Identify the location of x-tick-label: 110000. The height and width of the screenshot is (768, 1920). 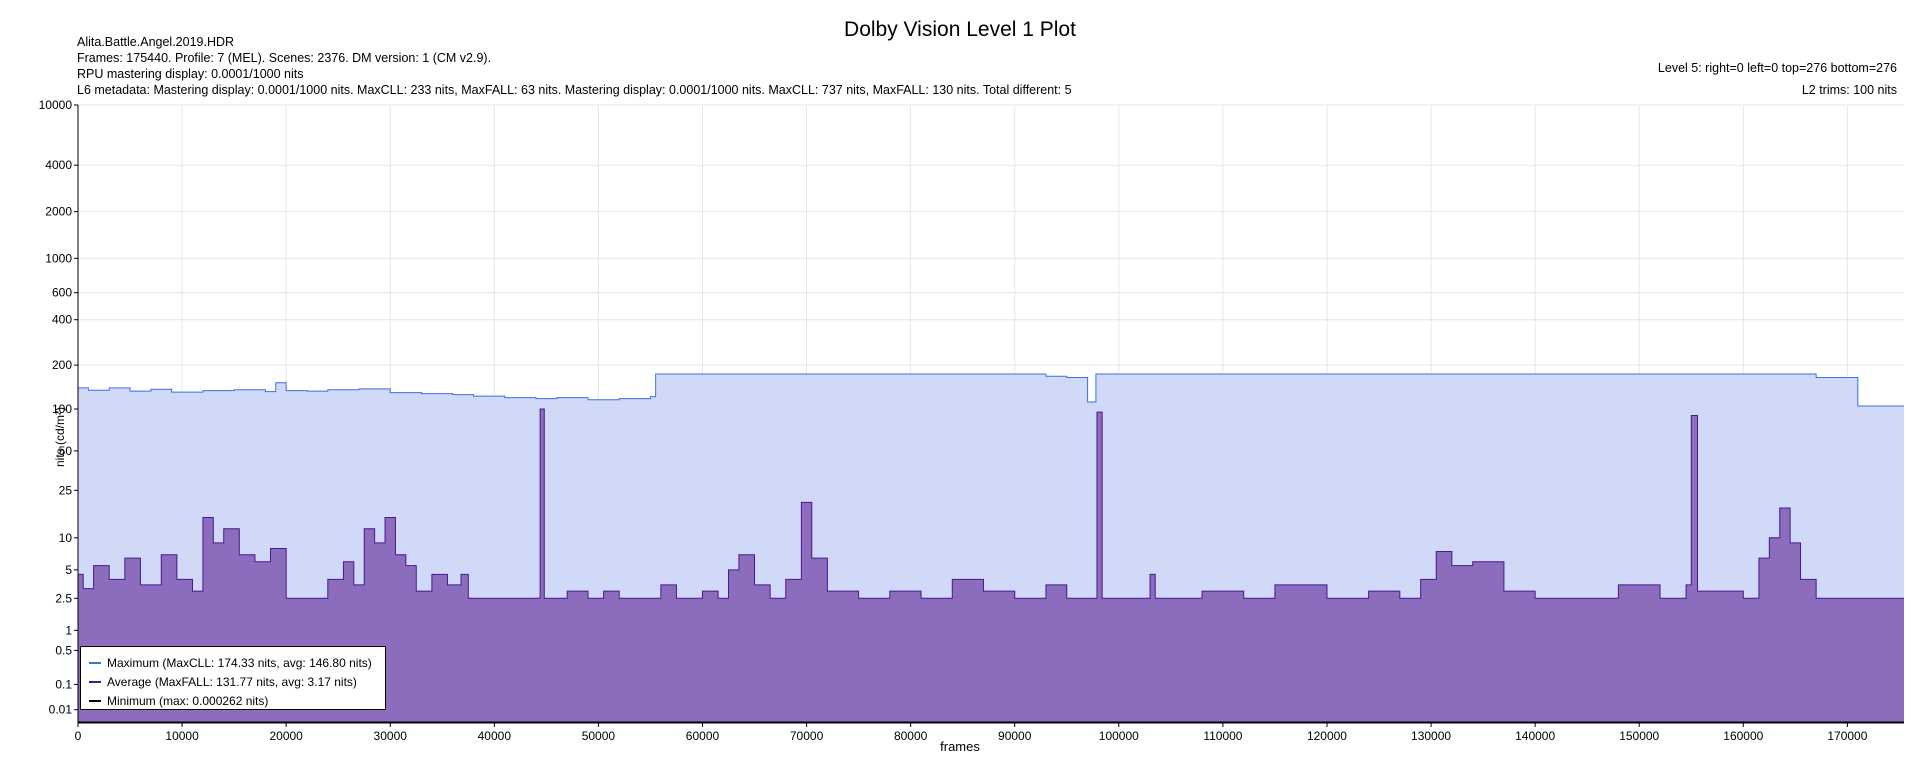
(1222, 736).